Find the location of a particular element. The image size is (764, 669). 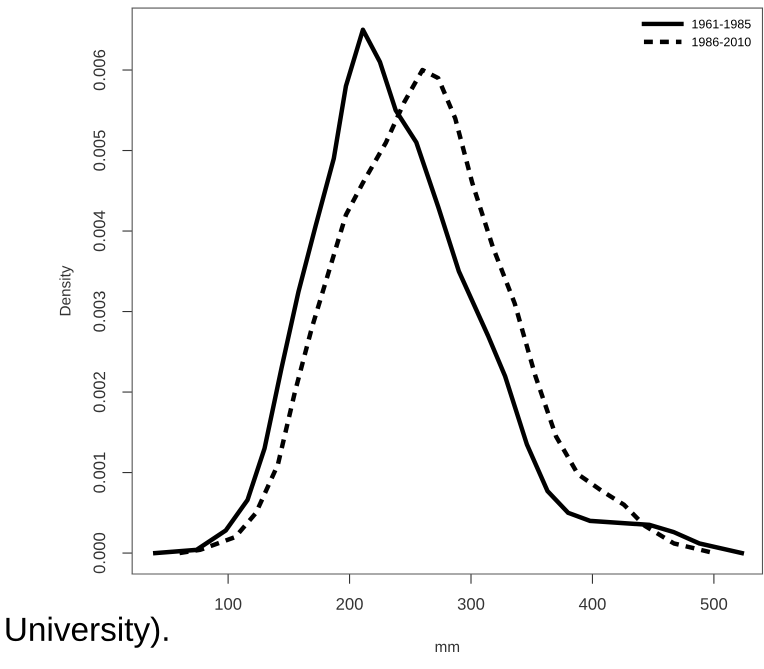

y-tick-label: 0.002 is located at coordinates (99, 392).